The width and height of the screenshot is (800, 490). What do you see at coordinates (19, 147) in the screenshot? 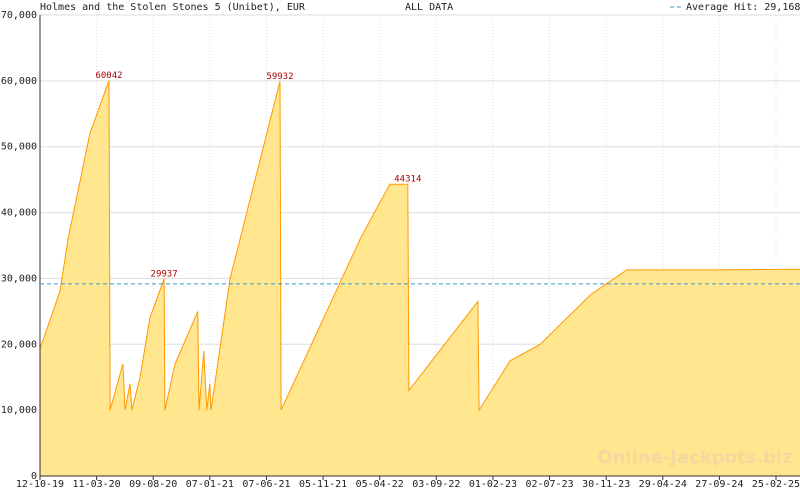
I see `y-tick-label: 50,000` at bounding box center [19, 147].